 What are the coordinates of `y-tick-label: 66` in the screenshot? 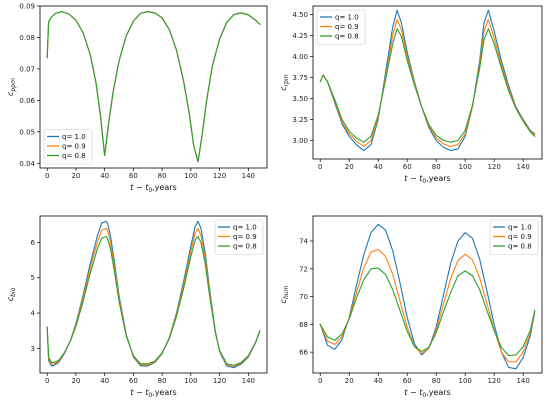 It's located at (303, 353).